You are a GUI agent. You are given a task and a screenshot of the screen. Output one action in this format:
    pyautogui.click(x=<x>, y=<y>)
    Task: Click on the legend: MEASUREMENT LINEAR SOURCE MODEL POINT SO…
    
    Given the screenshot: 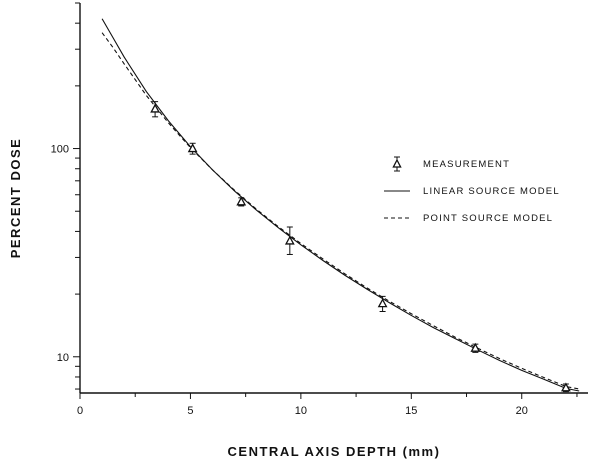 What is the action you would take?
    pyautogui.click(x=472, y=190)
    